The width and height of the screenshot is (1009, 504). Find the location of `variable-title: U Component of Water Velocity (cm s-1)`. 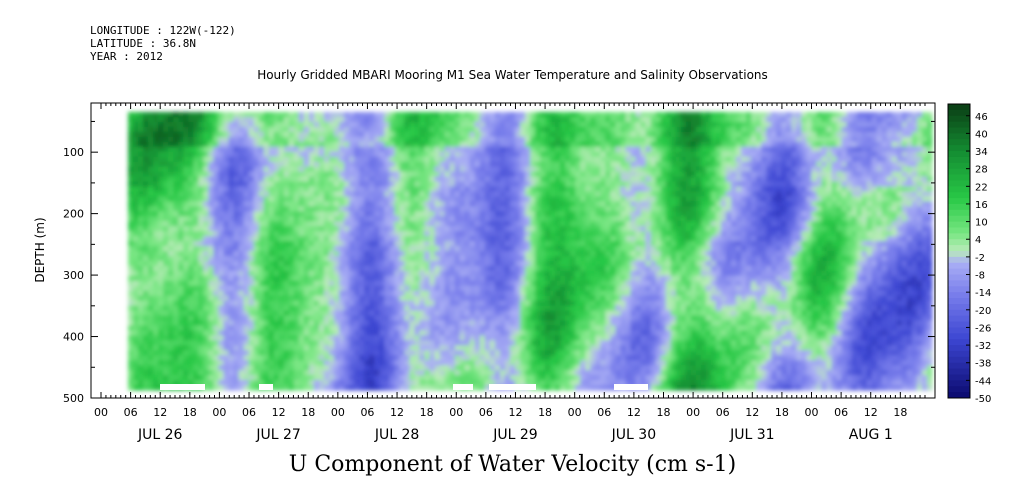

variable-title: U Component of Water Velocity (cm s-1) is located at coordinates (512, 464).